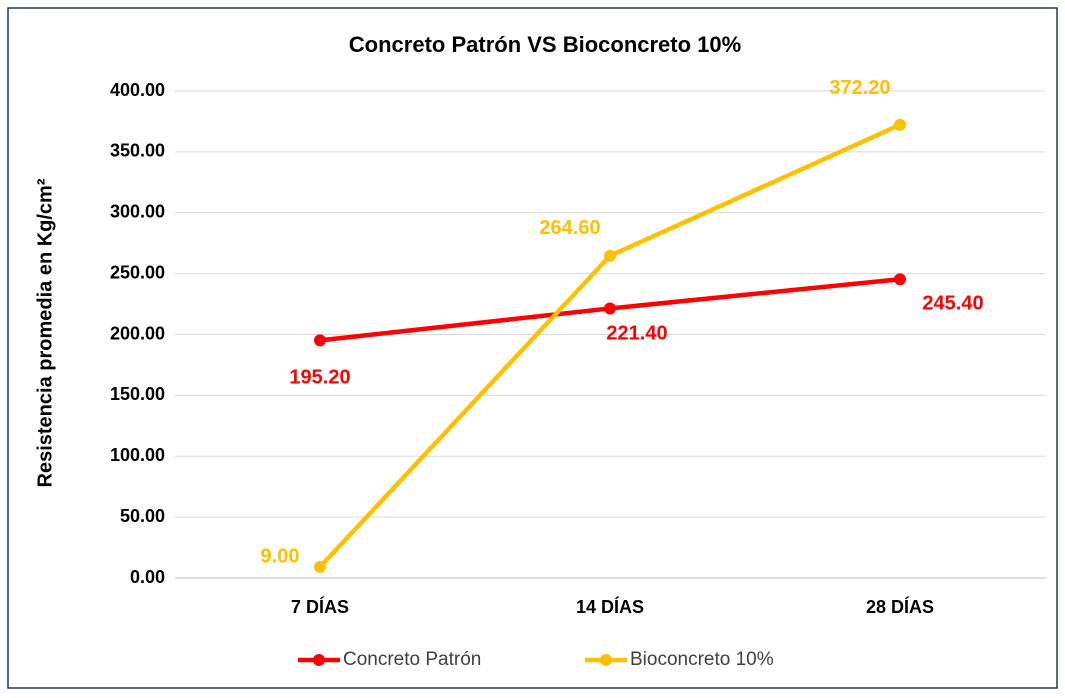  What do you see at coordinates (137, 333) in the screenshot?
I see `y-tick-label: 200.00` at bounding box center [137, 333].